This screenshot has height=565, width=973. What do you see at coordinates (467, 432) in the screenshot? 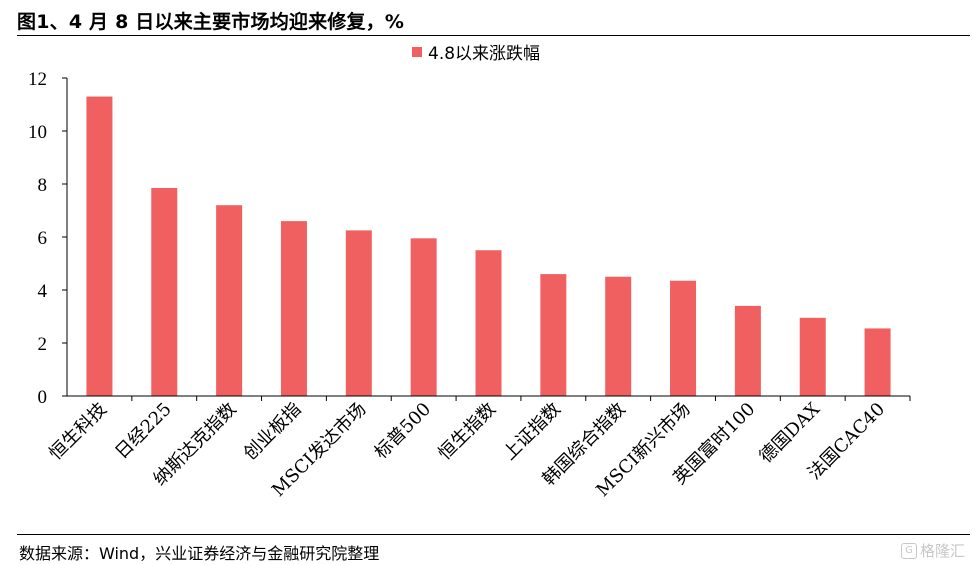
I see `x-tick-label-6: 恒生指数` at bounding box center [467, 432].